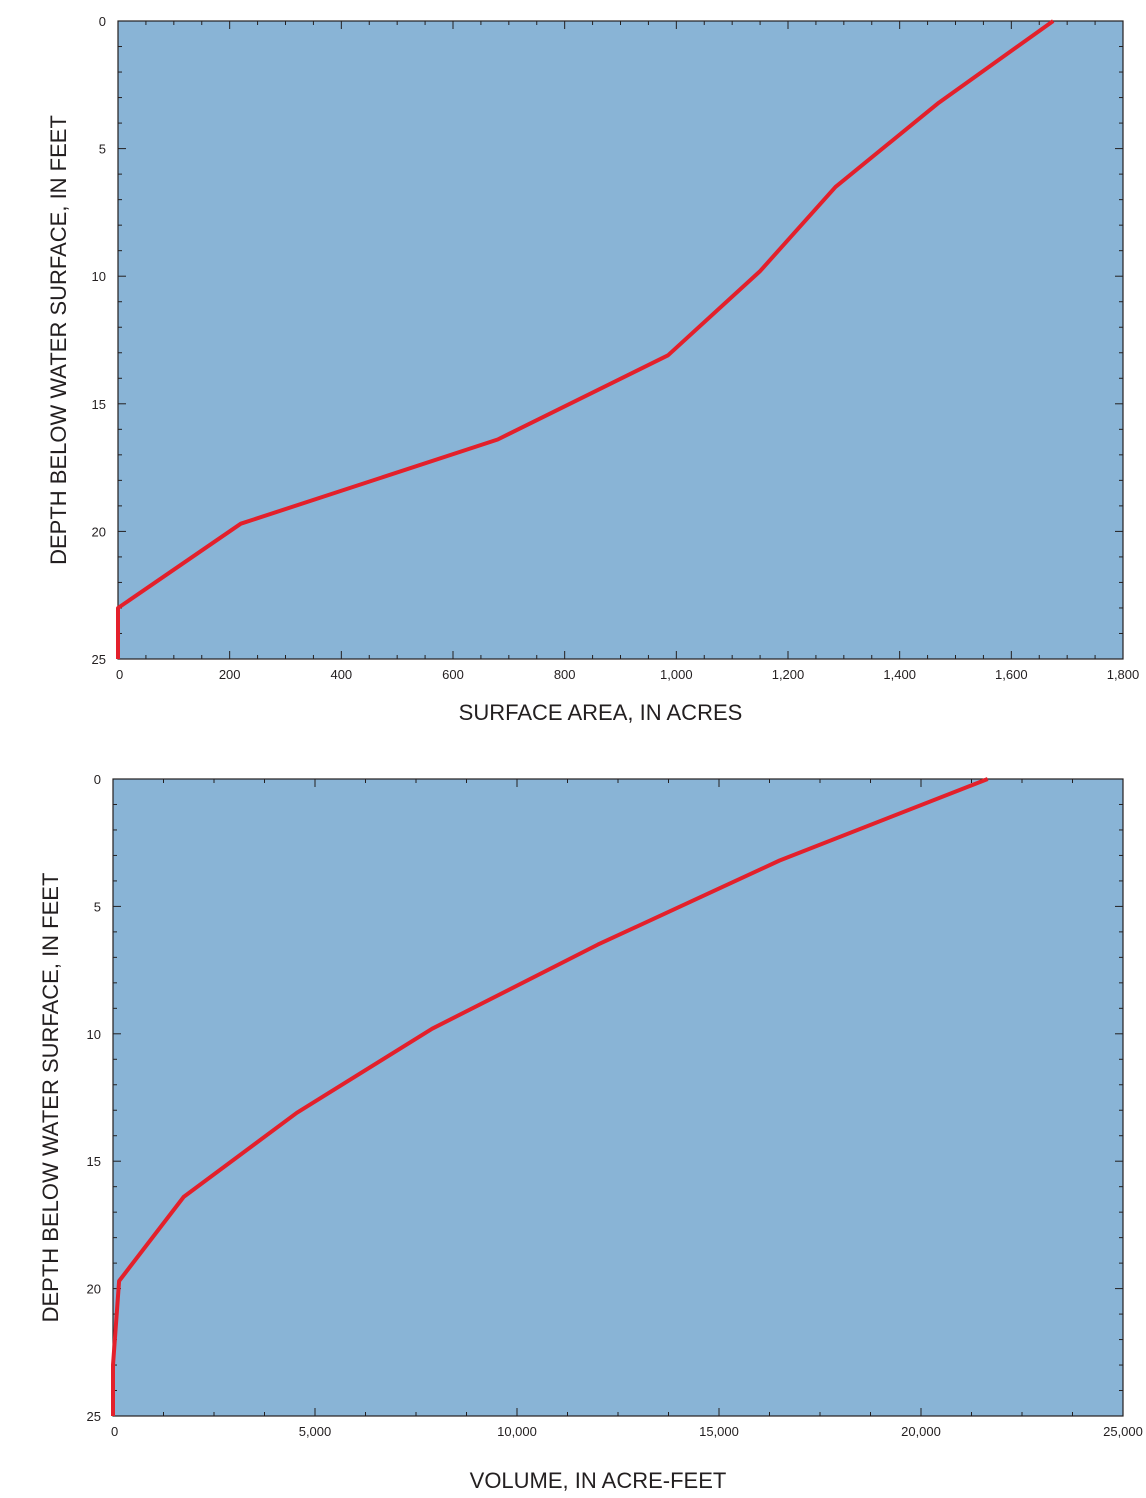 The height and width of the screenshot is (1498, 1146). I want to click on x-tick-label: 800, so click(565, 674).